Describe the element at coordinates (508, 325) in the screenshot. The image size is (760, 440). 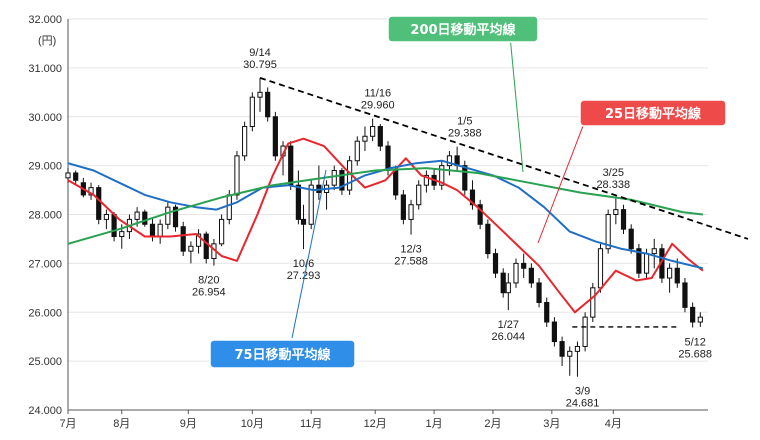
I see `annotation-date: 1/27` at that location.